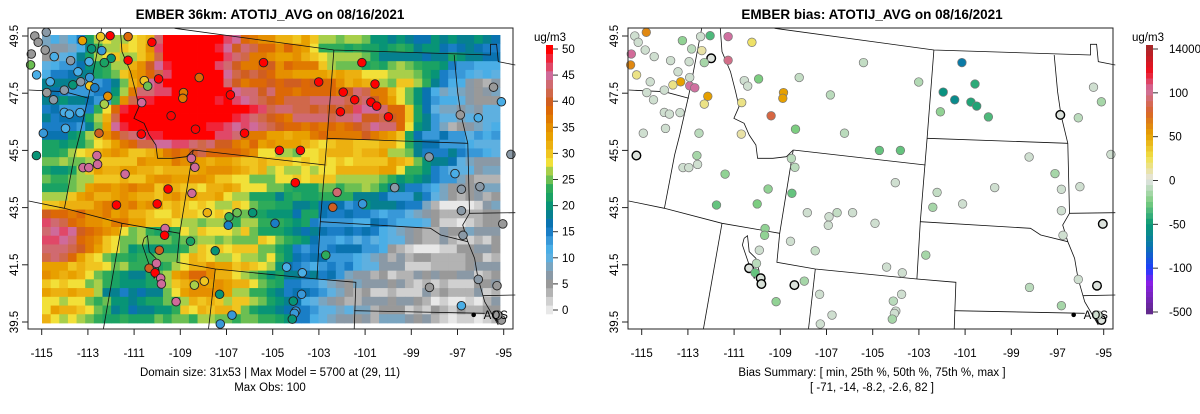 The width and height of the screenshot is (1200, 414). What do you see at coordinates (42, 354) in the screenshot?
I see `x-tick-label: -115` at bounding box center [42, 354].